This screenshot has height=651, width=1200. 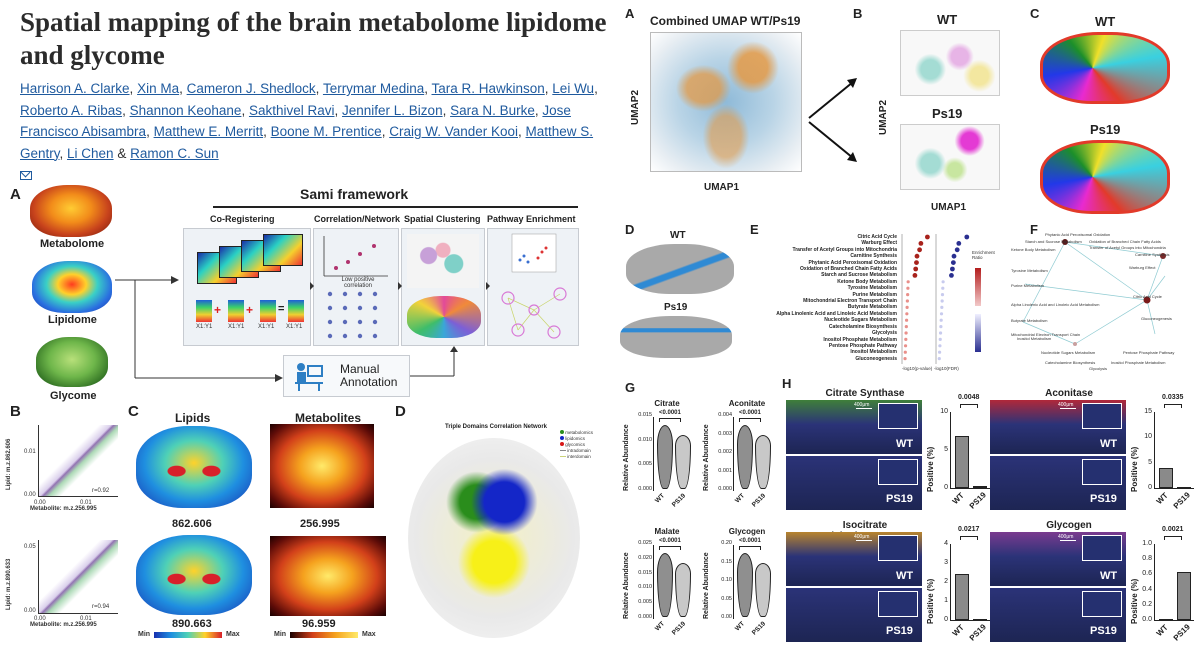 What do you see at coordinates (251, 88) in the screenshot?
I see `author-link: Cameron J. Shedlock` at bounding box center [251, 88].